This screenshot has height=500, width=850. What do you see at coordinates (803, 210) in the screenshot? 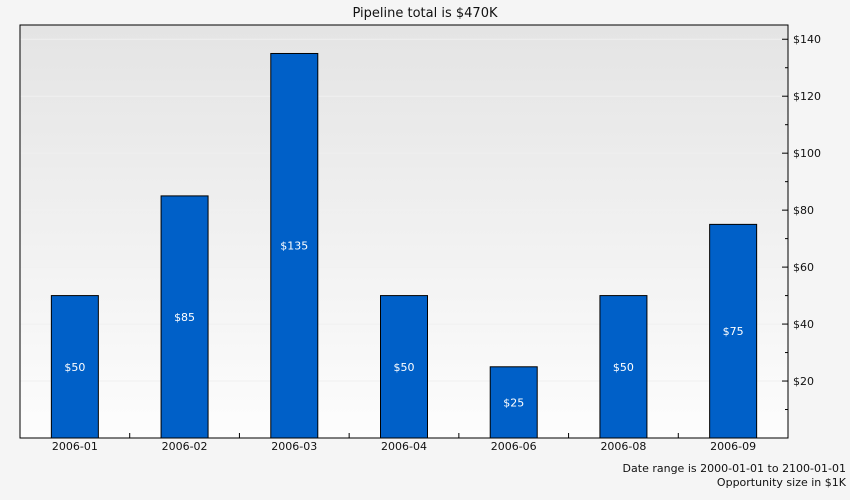
I see `y-tick-label: $80` at bounding box center [803, 210].